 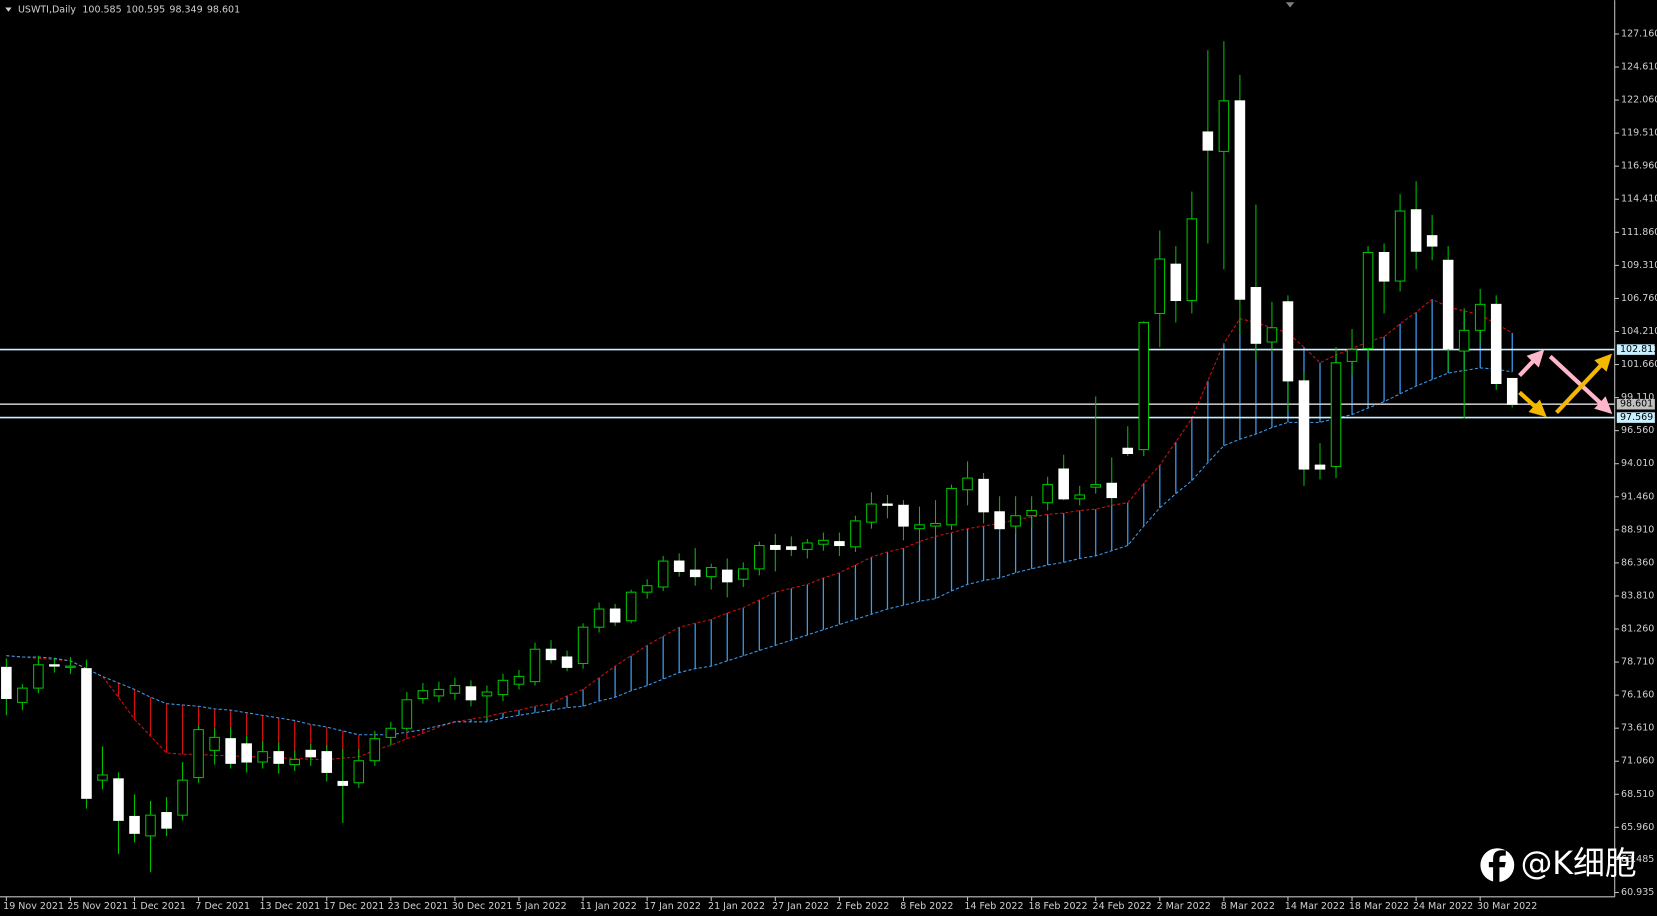 I want to click on y-tick-label: 88.910, so click(x=1637, y=529).